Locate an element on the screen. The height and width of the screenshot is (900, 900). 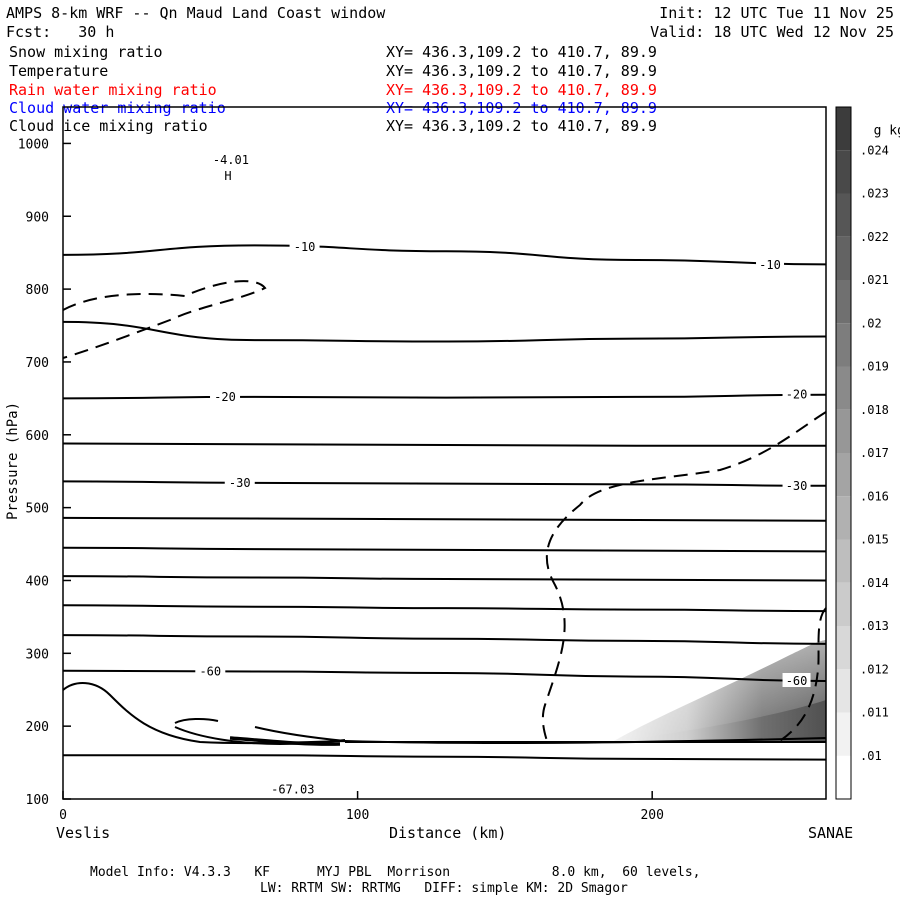
colorbar-level-label: .014 is located at coordinates (874, 583).